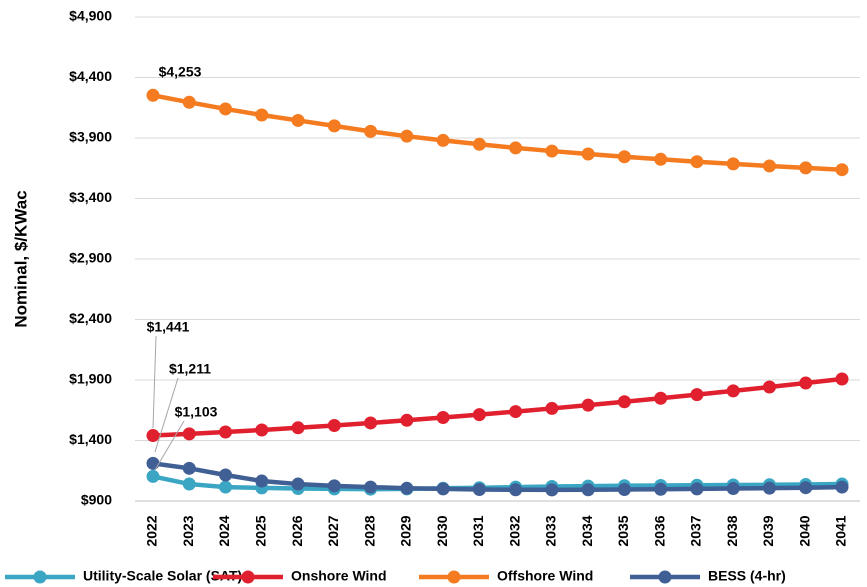  I want to click on x-tick-label: 2022, so click(152, 530).